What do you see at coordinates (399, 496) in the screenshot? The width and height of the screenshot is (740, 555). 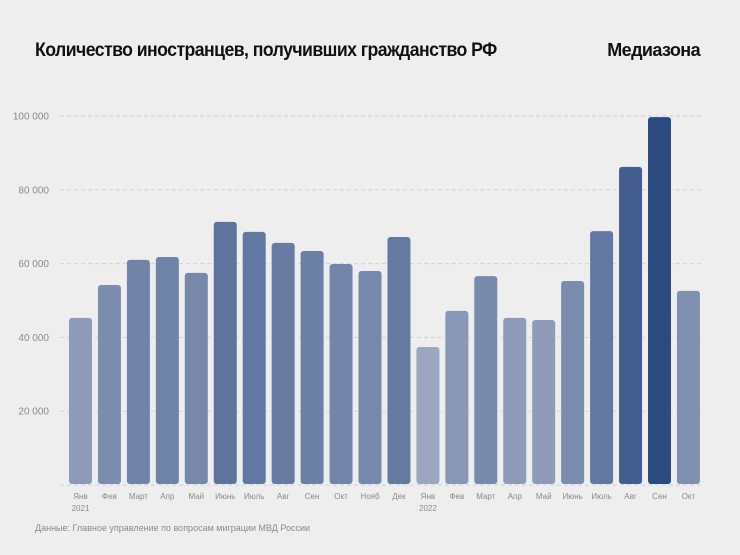 I see `x-tick-label: Дек` at bounding box center [399, 496].